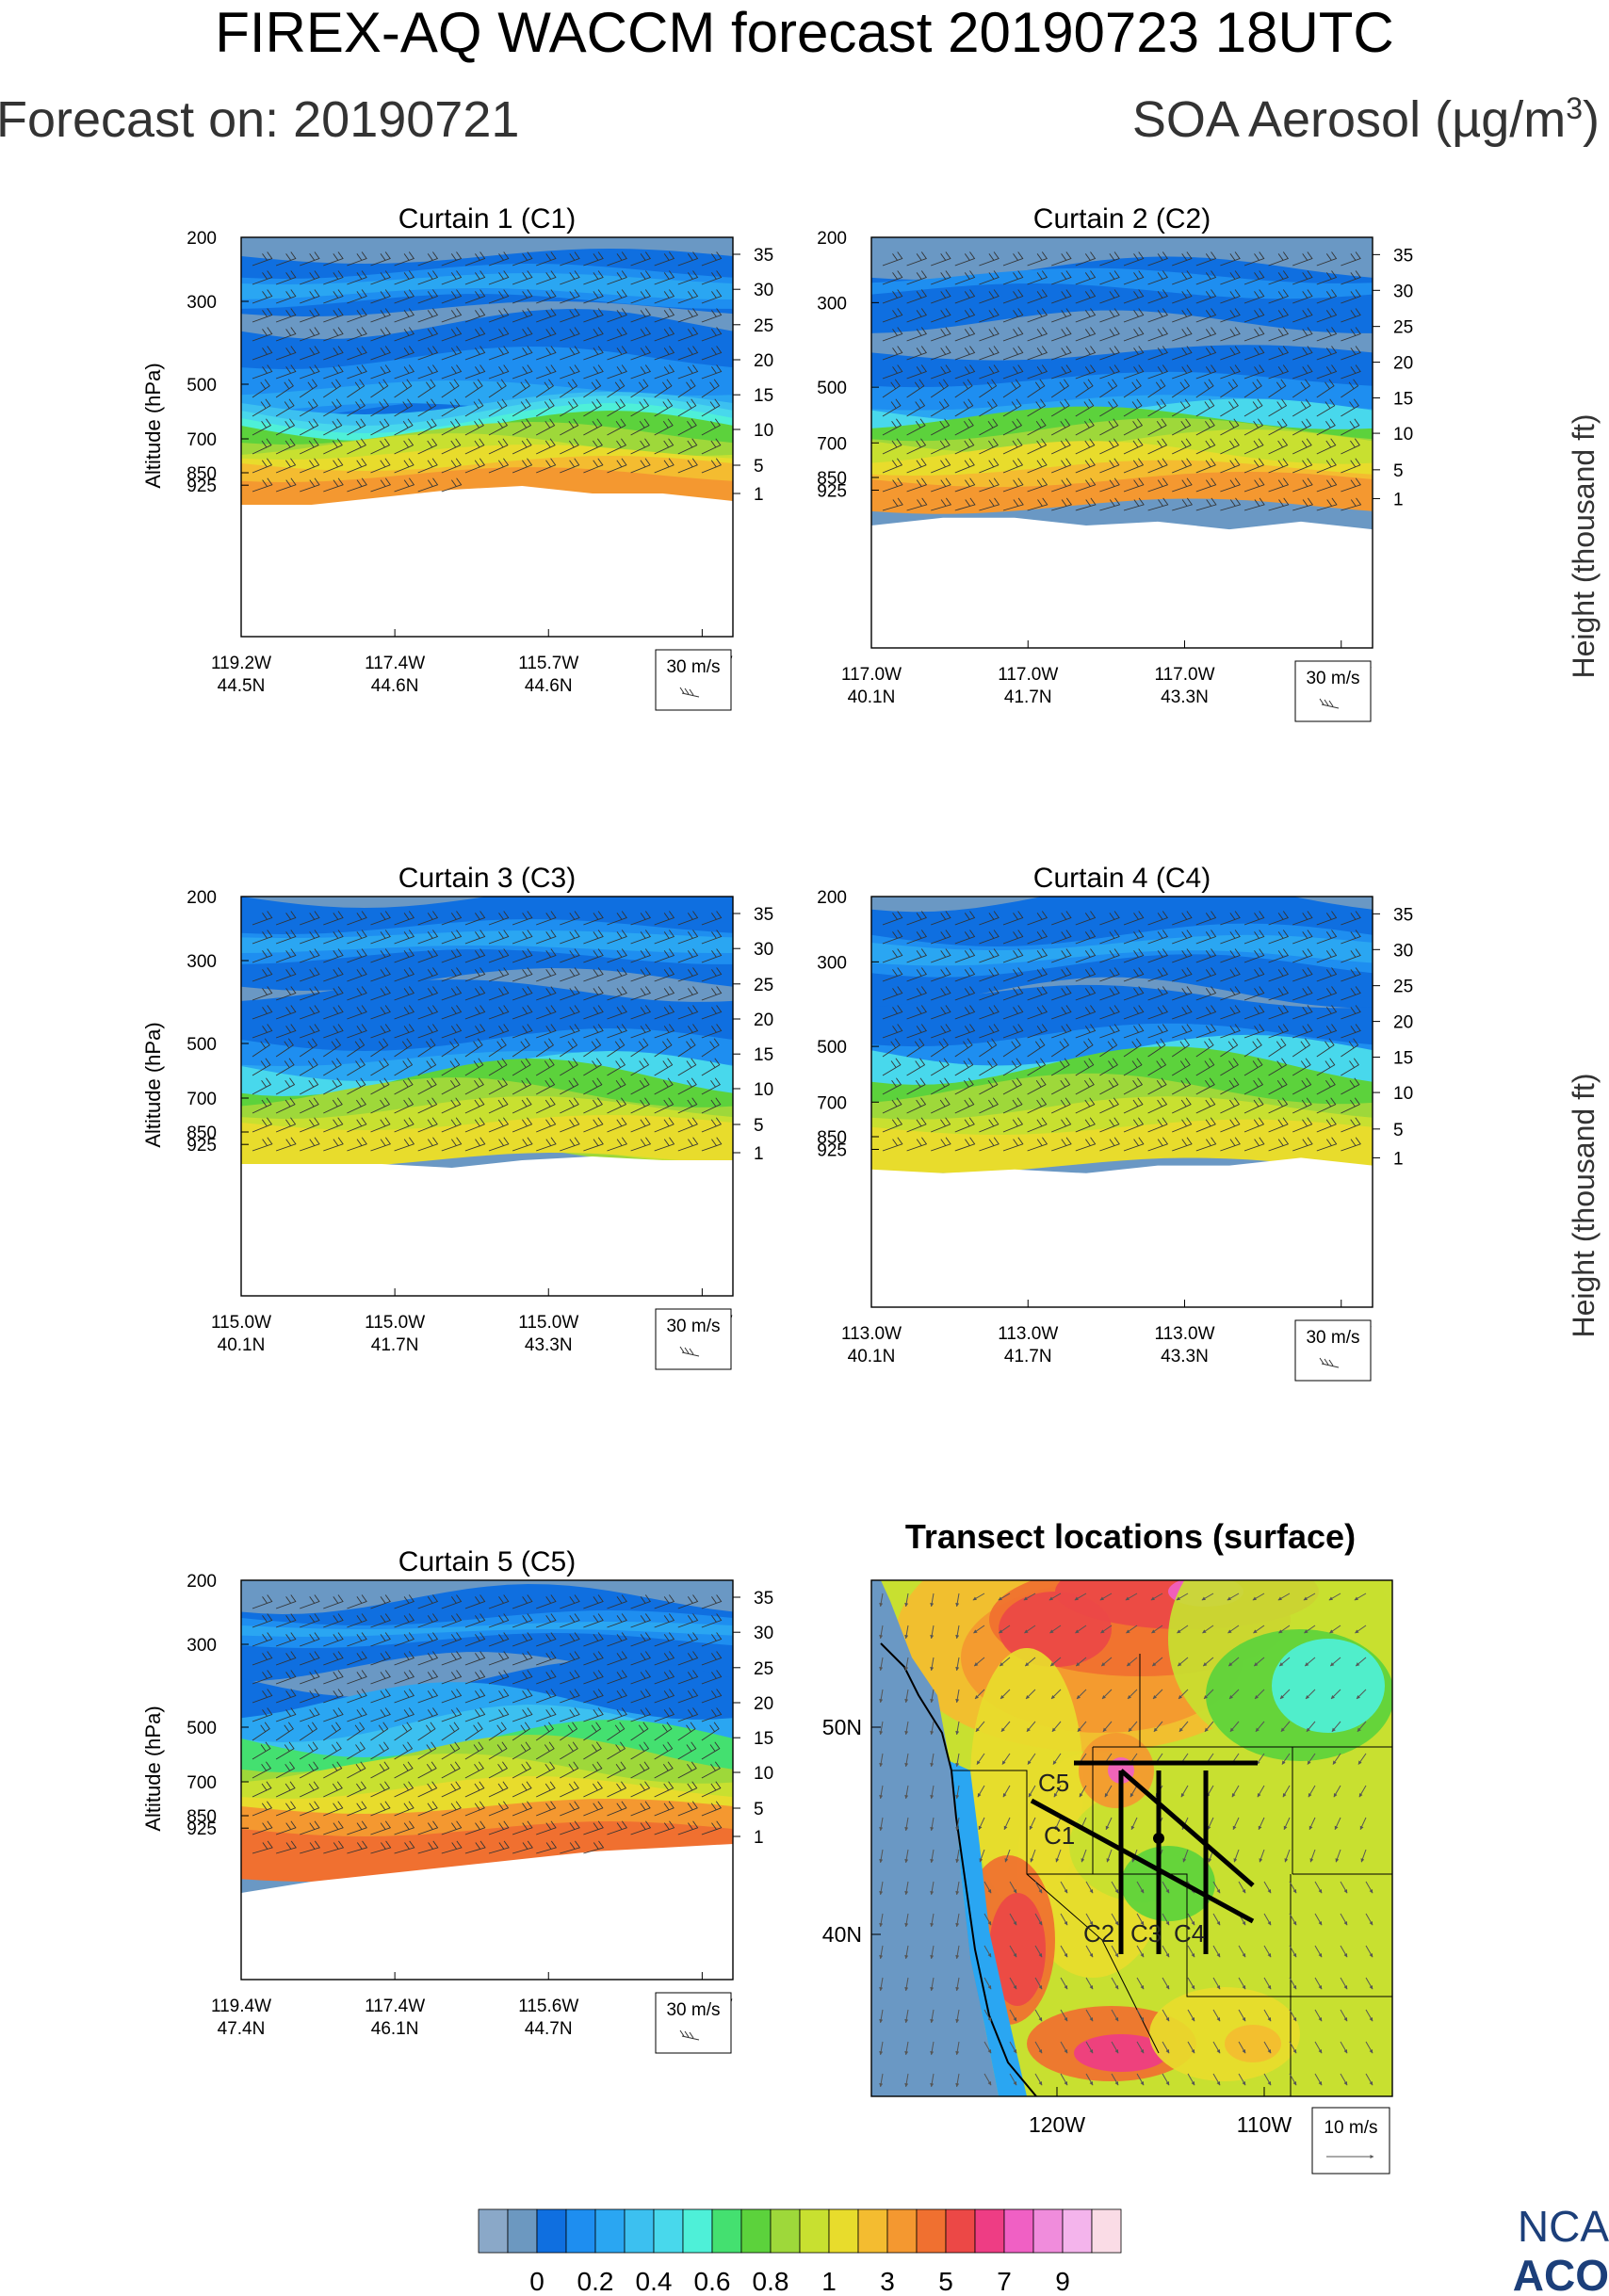 The image size is (1609, 2296). What do you see at coordinates (202, 1146) in the screenshot?
I see `y-tick-label: 925` at bounding box center [202, 1146].